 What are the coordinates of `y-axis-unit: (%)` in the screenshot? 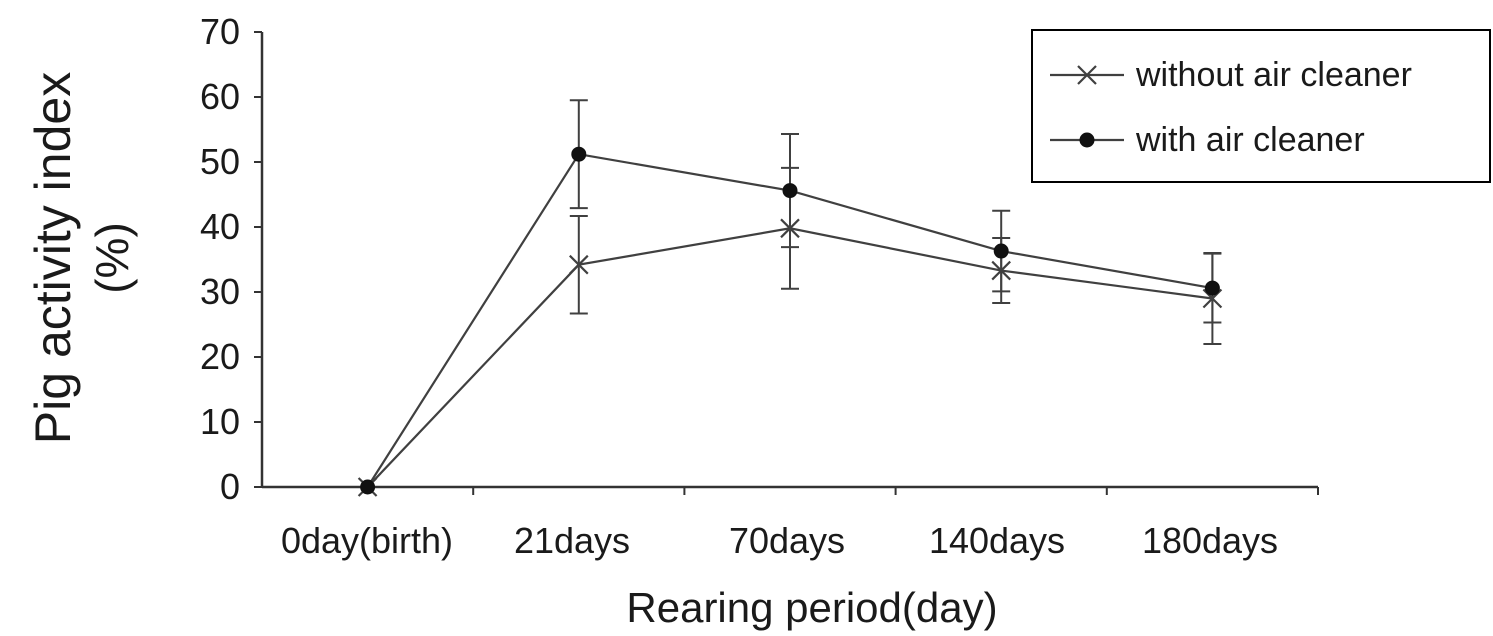 It's located at (112, 258).